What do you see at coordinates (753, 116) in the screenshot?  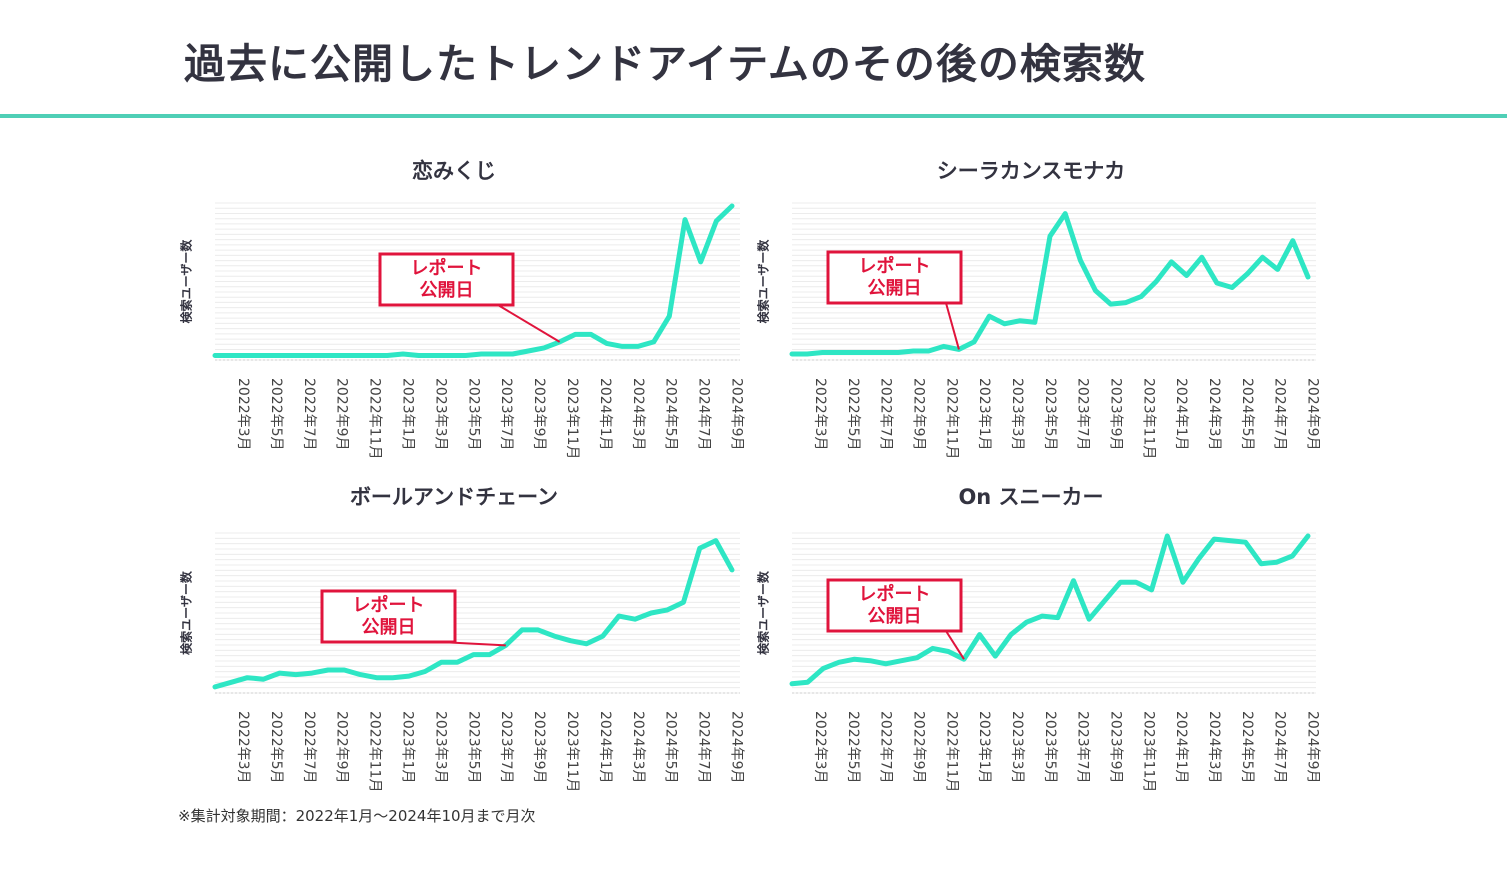 I see `title-divider` at bounding box center [753, 116].